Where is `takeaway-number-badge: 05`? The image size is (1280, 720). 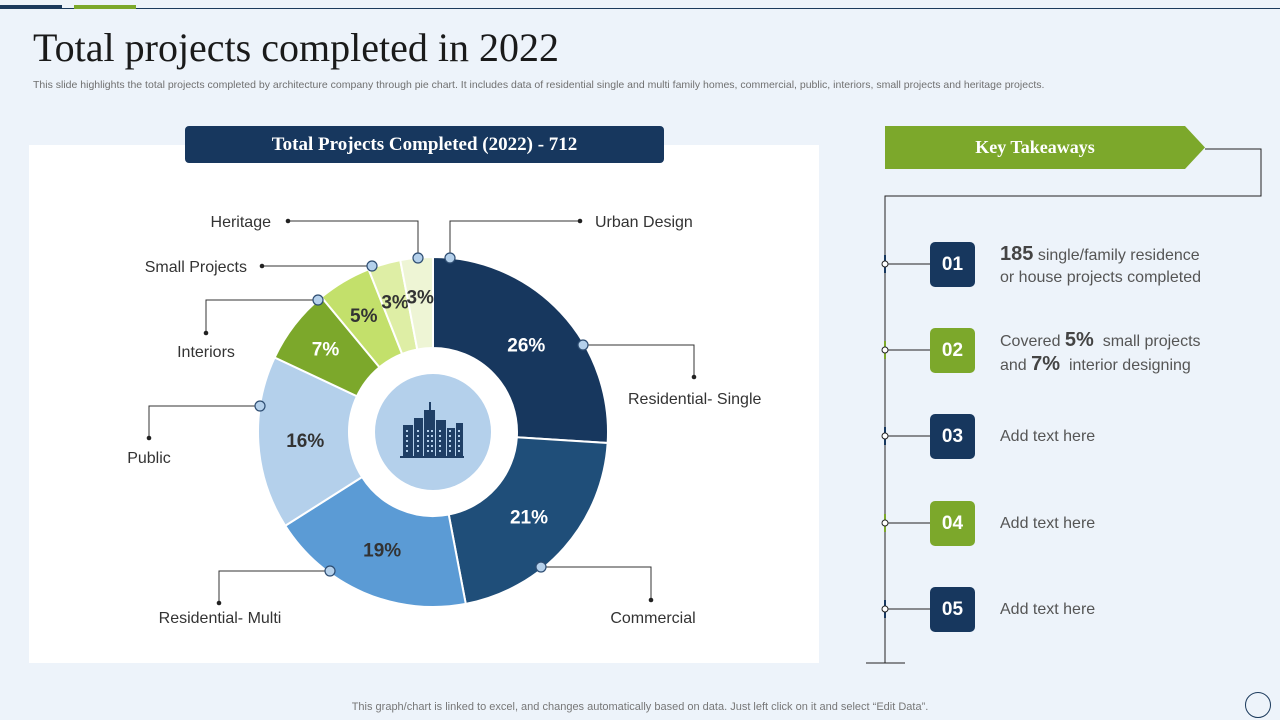
takeaway-number-badge: 05 is located at coordinates (952, 609).